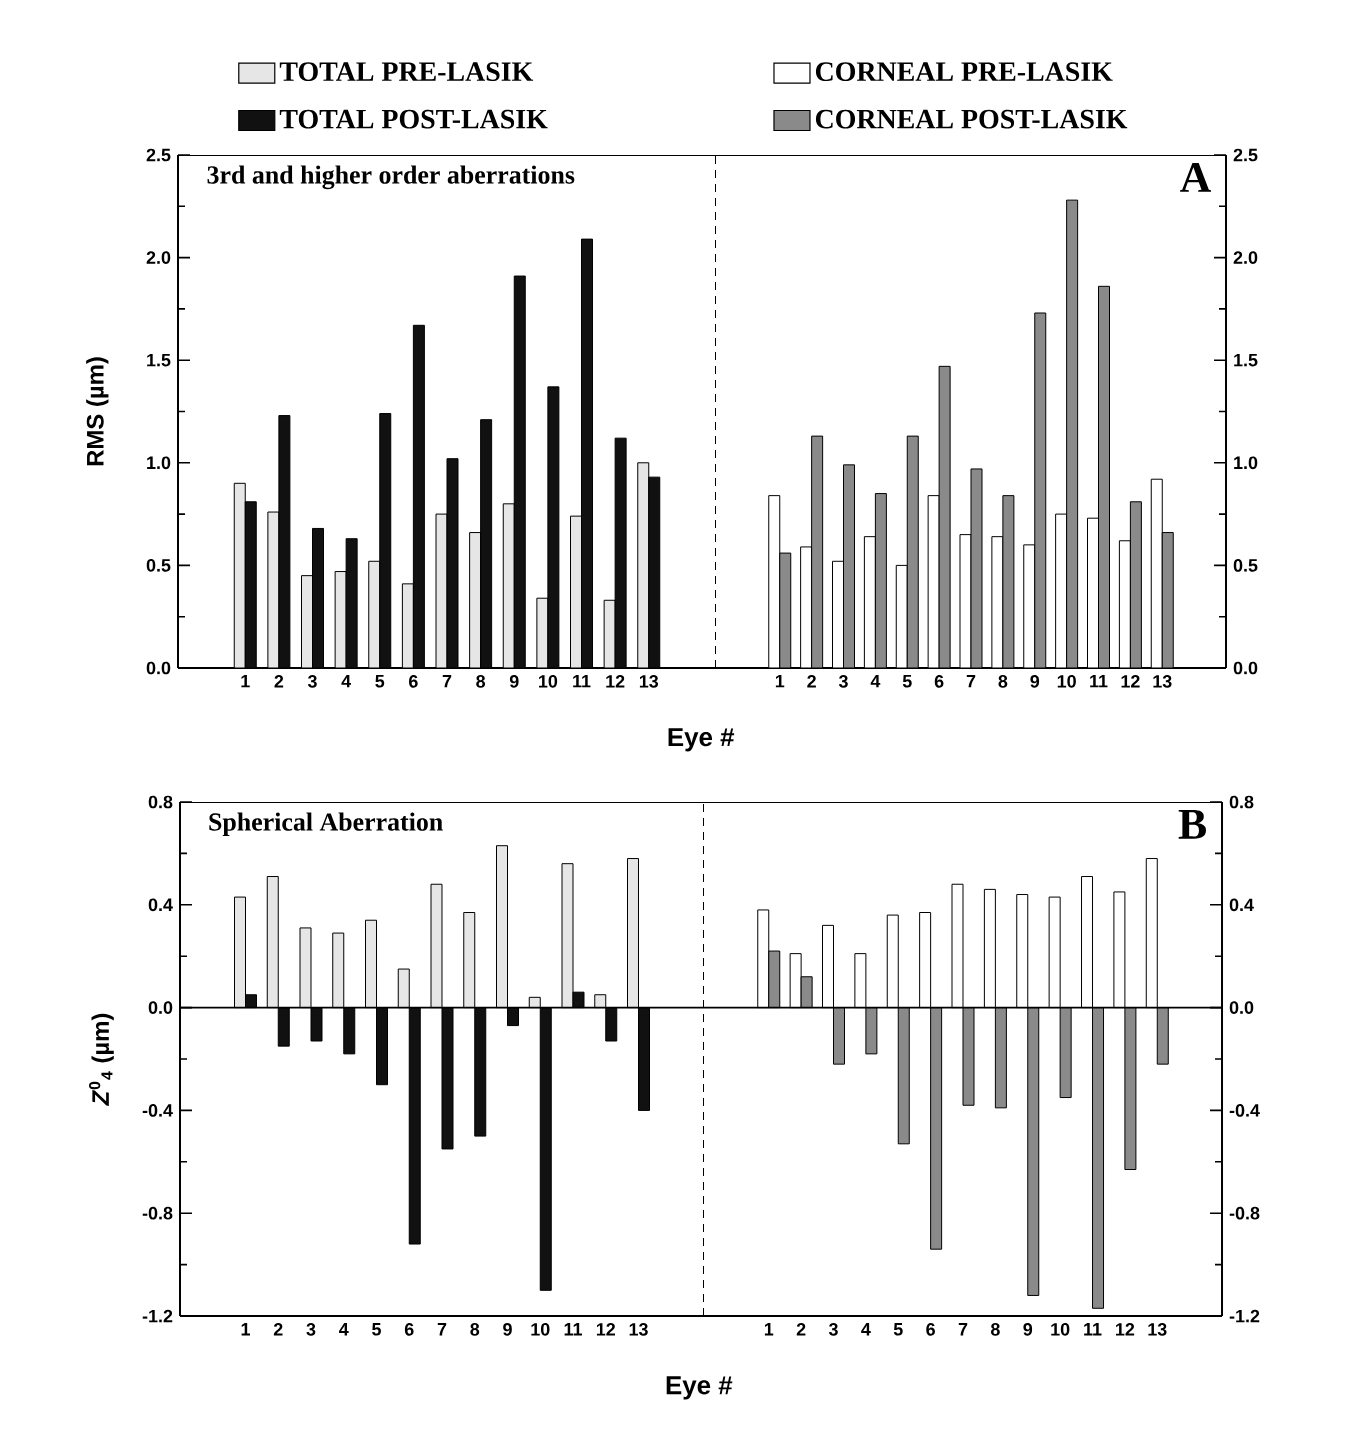 The width and height of the screenshot is (1346, 1443). Describe the element at coordinates (101, 1059) in the screenshot. I see `y-axis-title: Z$^{0}$$_{4}$ (µm)` at that location.